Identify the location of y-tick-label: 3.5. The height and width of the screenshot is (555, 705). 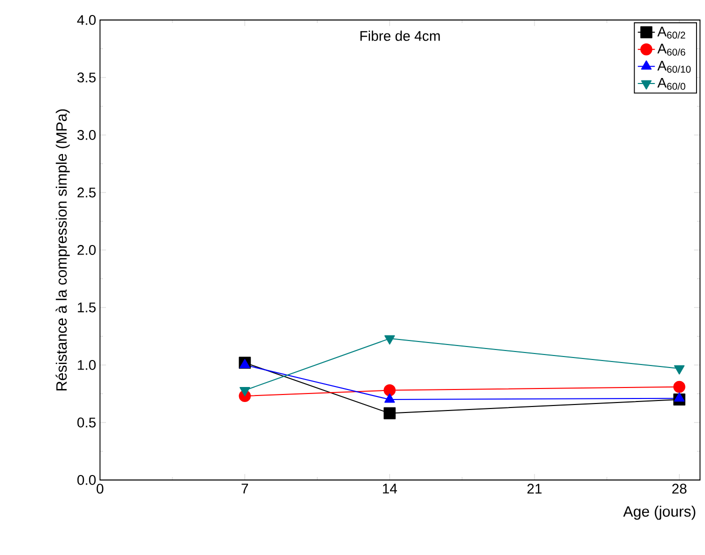
(86, 77).